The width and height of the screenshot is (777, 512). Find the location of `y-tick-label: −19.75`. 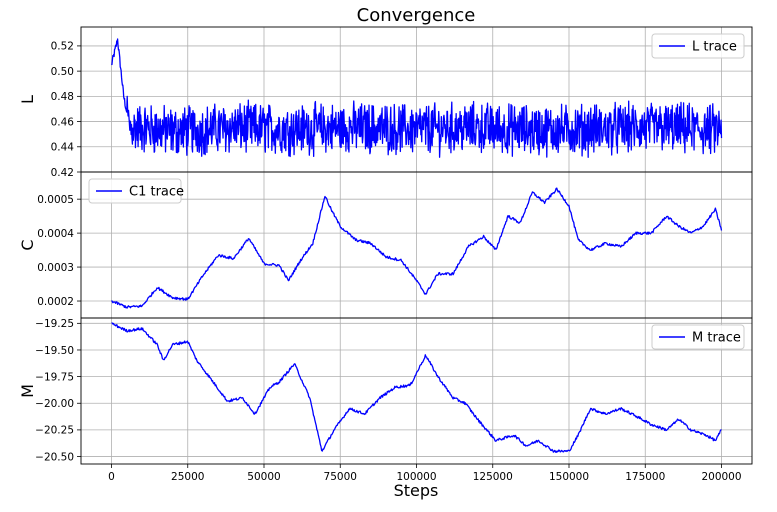

y-tick-label: −19.75 is located at coordinates (54, 377).